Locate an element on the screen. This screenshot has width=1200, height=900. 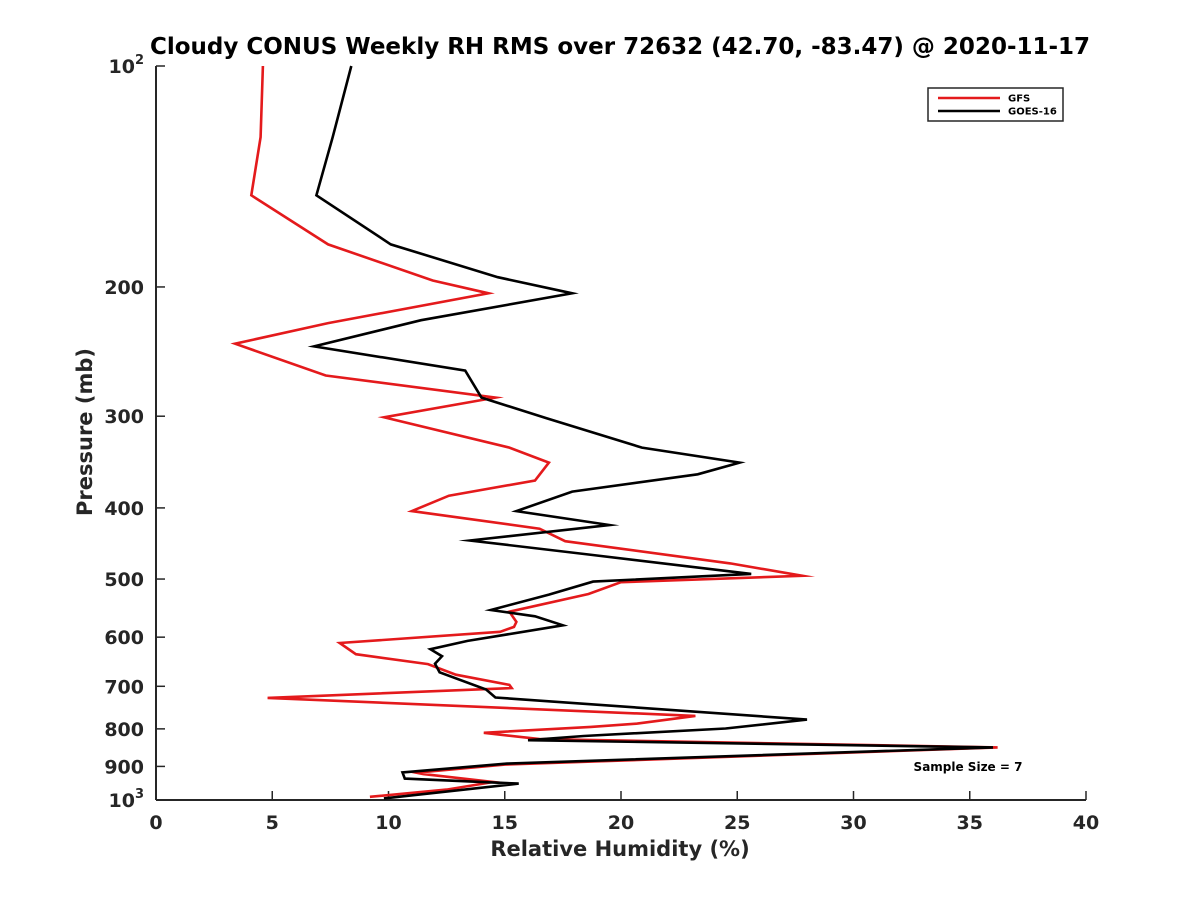
x-tick-label: 35 is located at coordinates (970, 823).